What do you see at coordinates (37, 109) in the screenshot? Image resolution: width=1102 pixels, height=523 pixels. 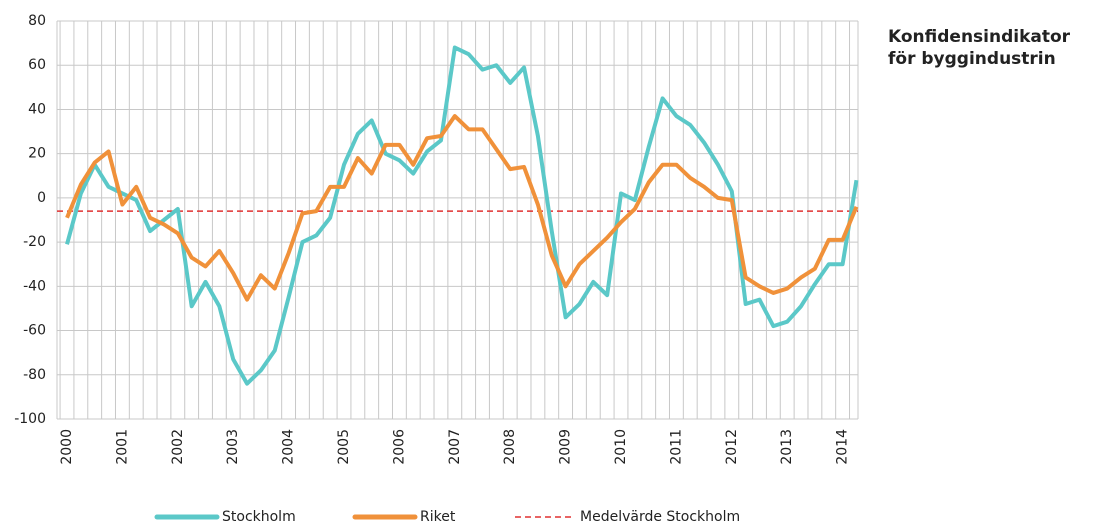 I see `y-tick-label: 40` at bounding box center [37, 109].